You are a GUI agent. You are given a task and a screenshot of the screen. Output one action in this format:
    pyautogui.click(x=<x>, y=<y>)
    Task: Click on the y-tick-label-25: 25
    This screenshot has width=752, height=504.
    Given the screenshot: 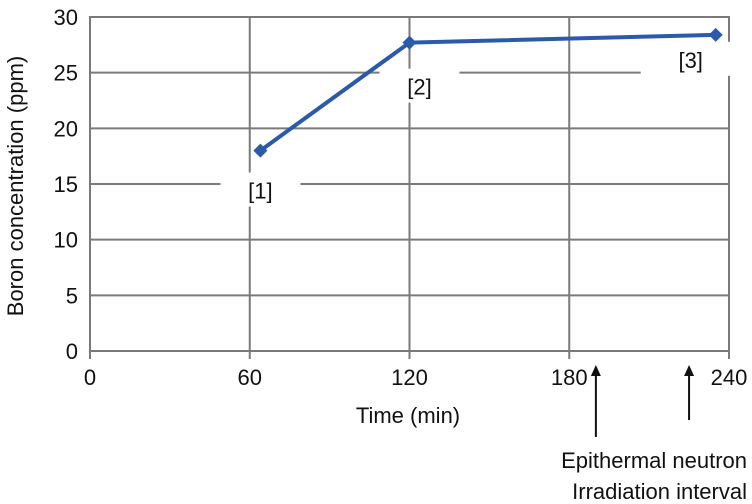 What is the action you would take?
    pyautogui.click(x=66, y=73)
    